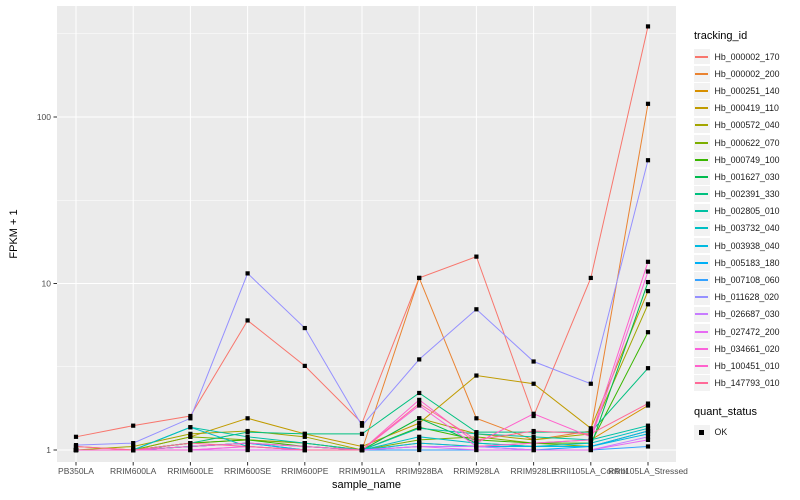  I want to click on legend-items-quant-status: OK, so click(737, 432).